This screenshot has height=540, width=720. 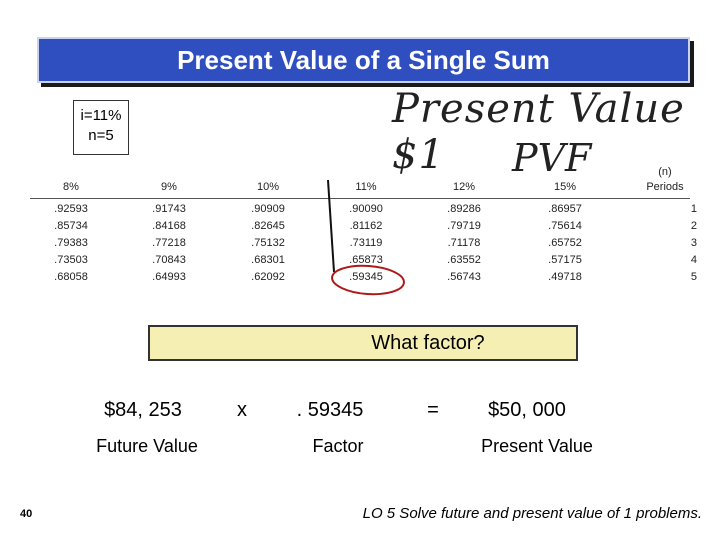 What do you see at coordinates (693, 277) in the screenshot?
I see `table-cell: 5` at bounding box center [693, 277].